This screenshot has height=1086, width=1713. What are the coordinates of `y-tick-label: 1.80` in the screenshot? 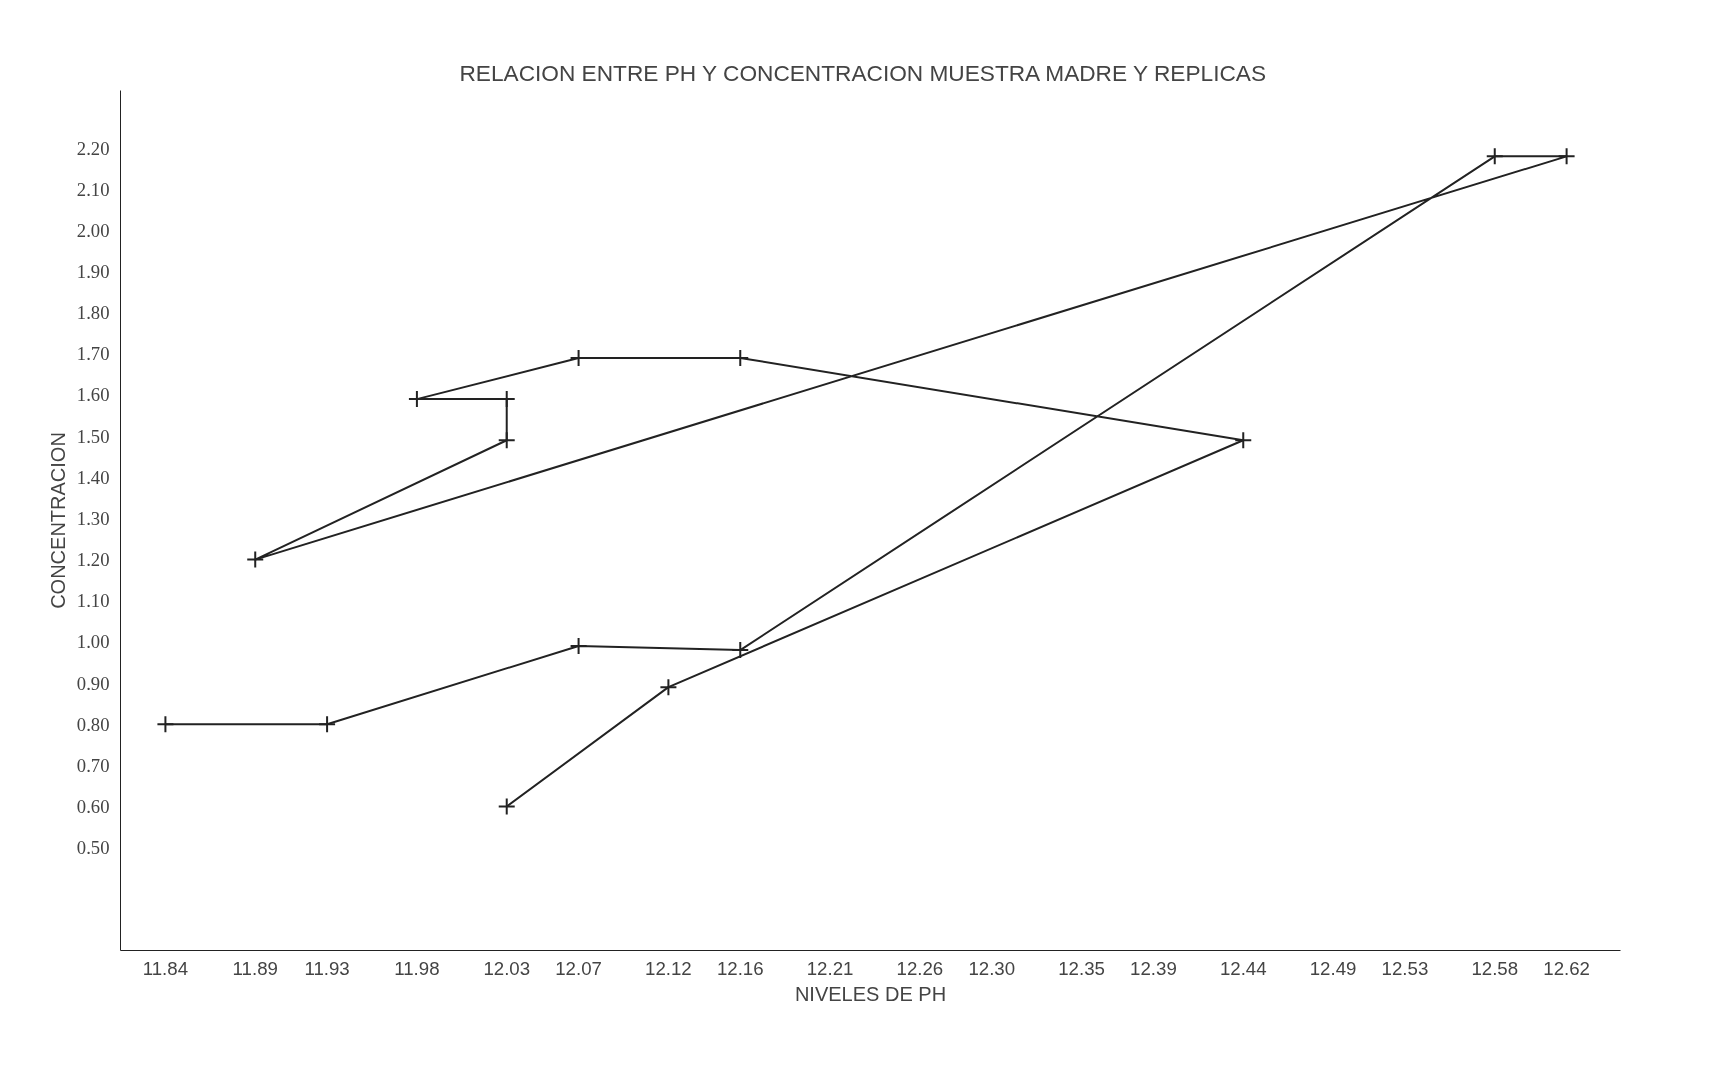 It's located at (93, 313).